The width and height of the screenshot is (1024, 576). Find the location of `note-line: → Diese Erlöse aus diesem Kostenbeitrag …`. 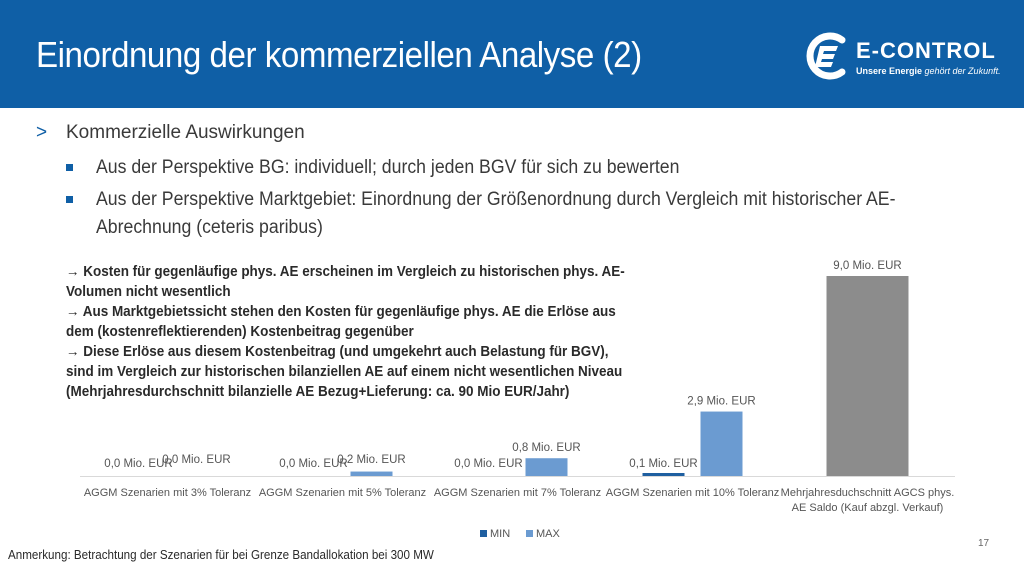

note-line: → Diese Erlöse aus diesem Kostenbeitrag … is located at coordinates (337, 352).